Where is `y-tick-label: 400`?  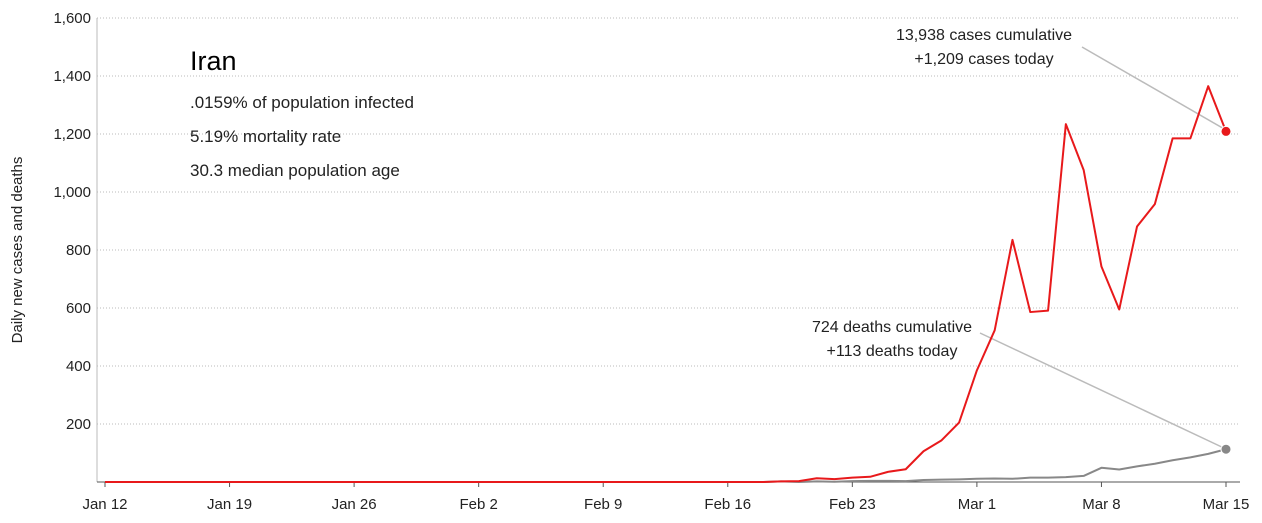
y-tick-label: 400 is located at coordinates (78, 366).